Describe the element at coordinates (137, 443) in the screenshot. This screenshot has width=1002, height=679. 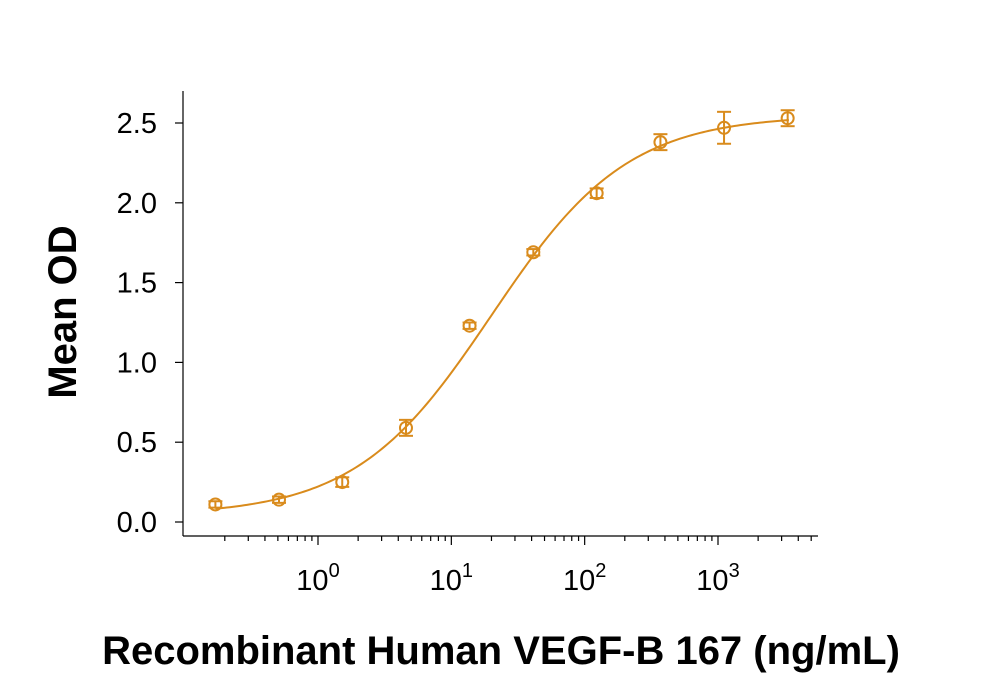
I see `y-tick-label: 0.5` at that location.